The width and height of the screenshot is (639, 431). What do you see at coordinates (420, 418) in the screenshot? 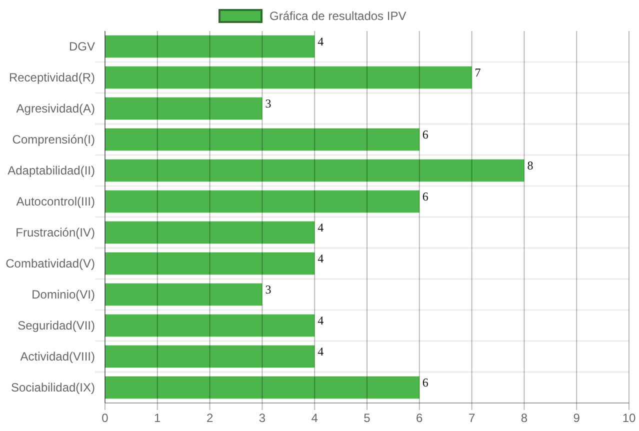
I see `x-tick-label: 6` at bounding box center [420, 418].